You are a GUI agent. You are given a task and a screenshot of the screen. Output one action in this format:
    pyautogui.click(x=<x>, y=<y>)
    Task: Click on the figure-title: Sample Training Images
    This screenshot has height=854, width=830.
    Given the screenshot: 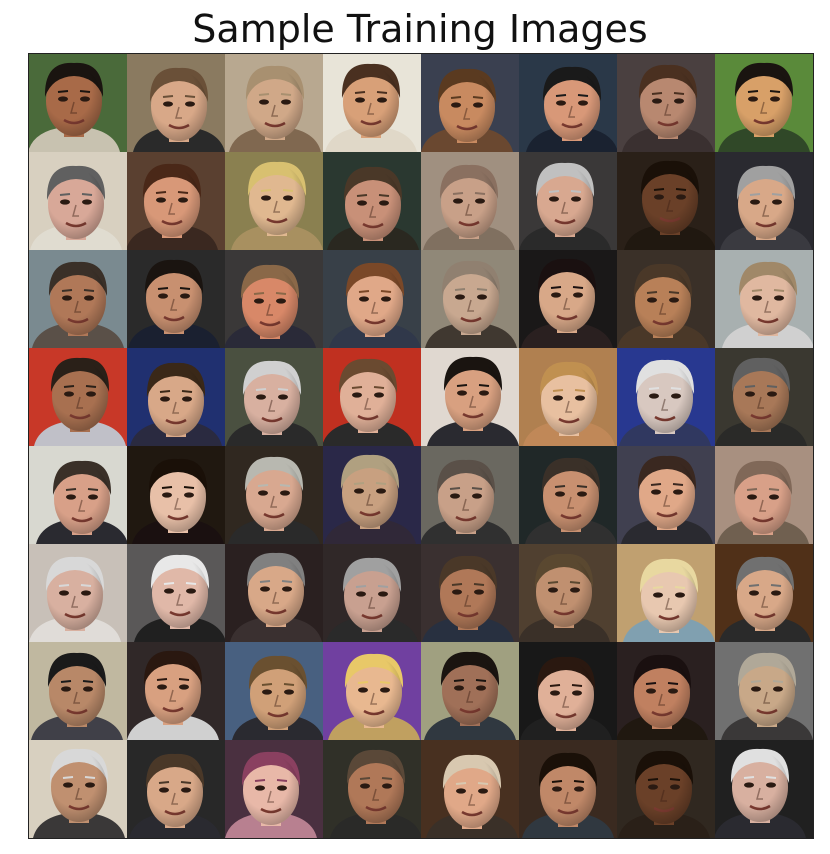 What is the action you would take?
    pyautogui.click(x=420, y=29)
    